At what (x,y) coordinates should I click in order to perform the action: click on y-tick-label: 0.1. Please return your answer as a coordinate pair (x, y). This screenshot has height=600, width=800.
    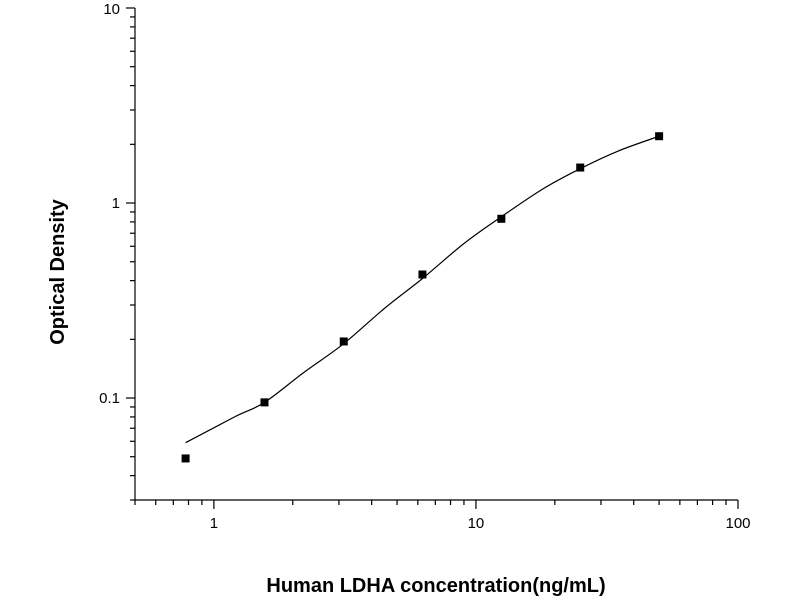
    Looking at the image, I should click on (109, 398).